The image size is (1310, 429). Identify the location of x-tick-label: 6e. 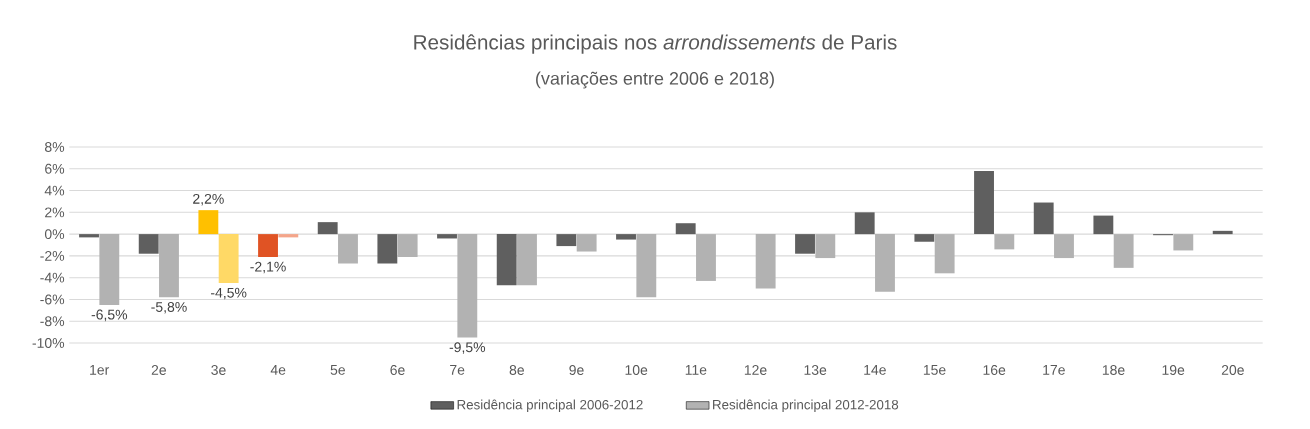
(397, 370).